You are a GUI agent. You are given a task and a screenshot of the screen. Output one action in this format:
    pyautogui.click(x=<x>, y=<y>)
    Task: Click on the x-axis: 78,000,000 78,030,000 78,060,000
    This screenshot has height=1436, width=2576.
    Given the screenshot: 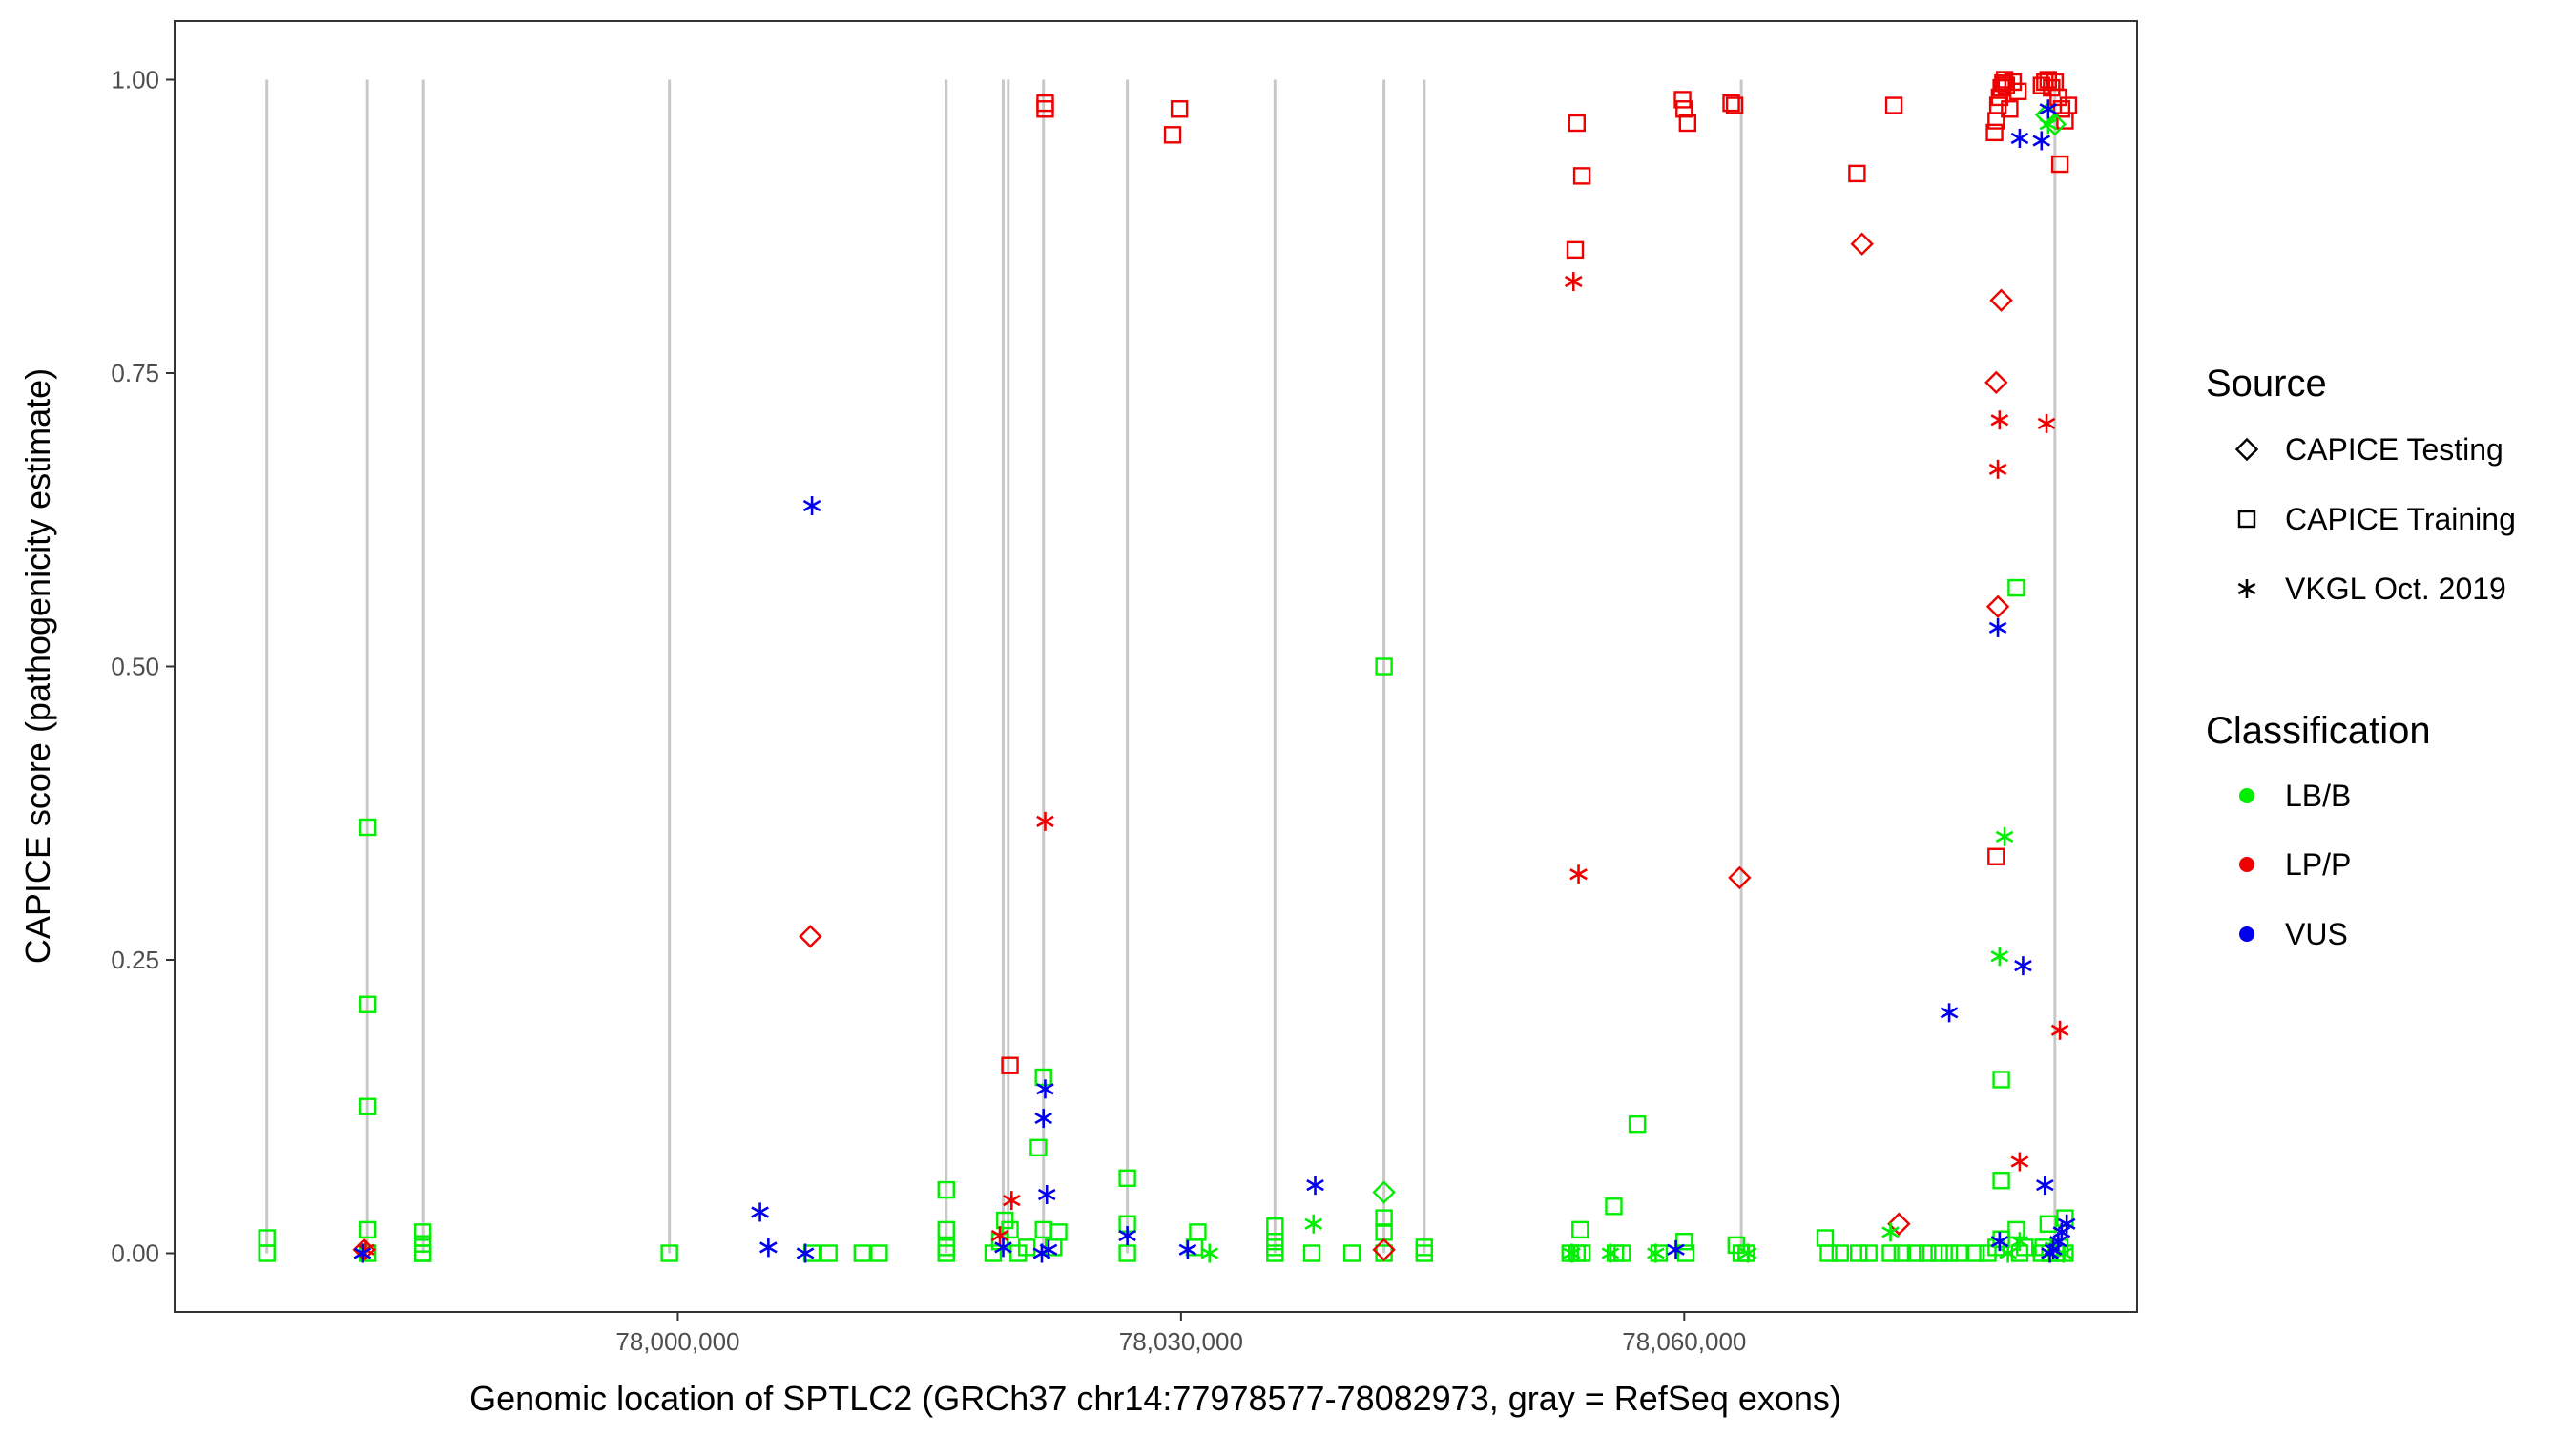 What is the action you would take?
    pyautogui.click(x=1180, y=1334)
    